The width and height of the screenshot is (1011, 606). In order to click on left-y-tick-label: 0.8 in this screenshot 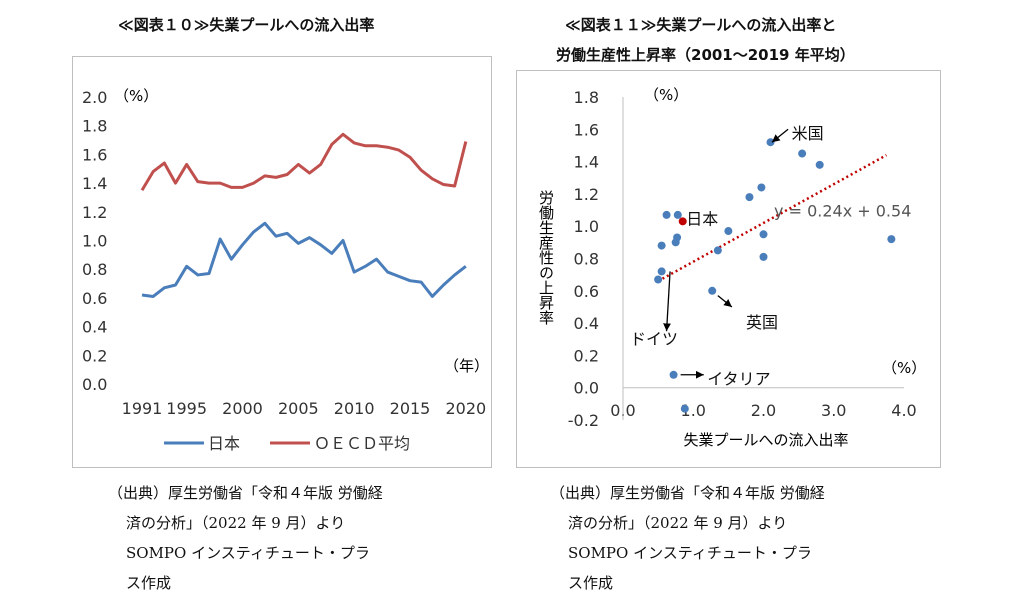, I will do `click(94, 269)`.